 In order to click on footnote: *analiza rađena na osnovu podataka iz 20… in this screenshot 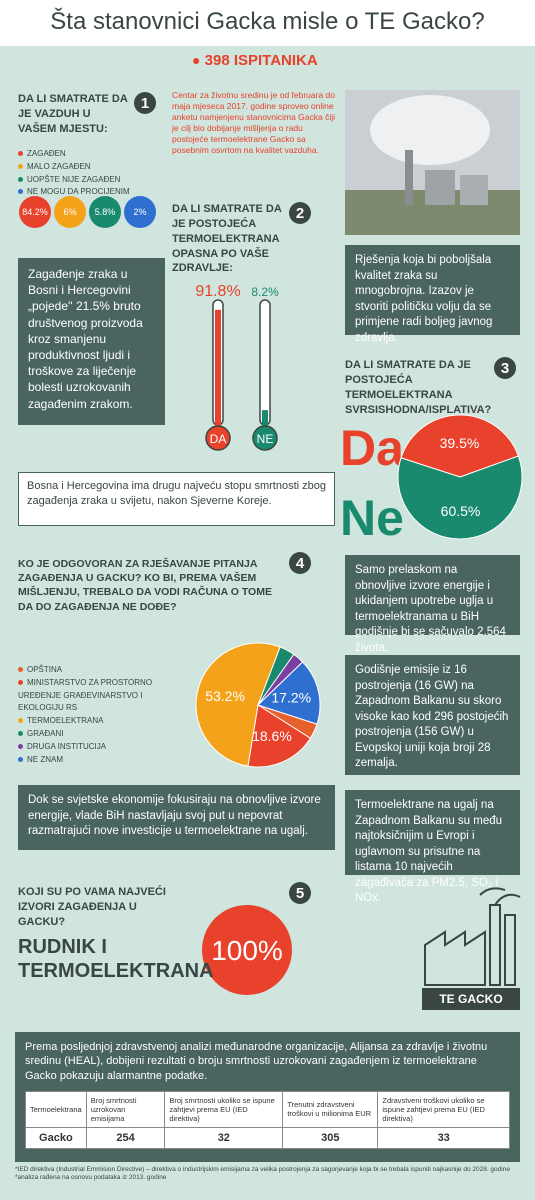, I will do `click(91, 1178)`.